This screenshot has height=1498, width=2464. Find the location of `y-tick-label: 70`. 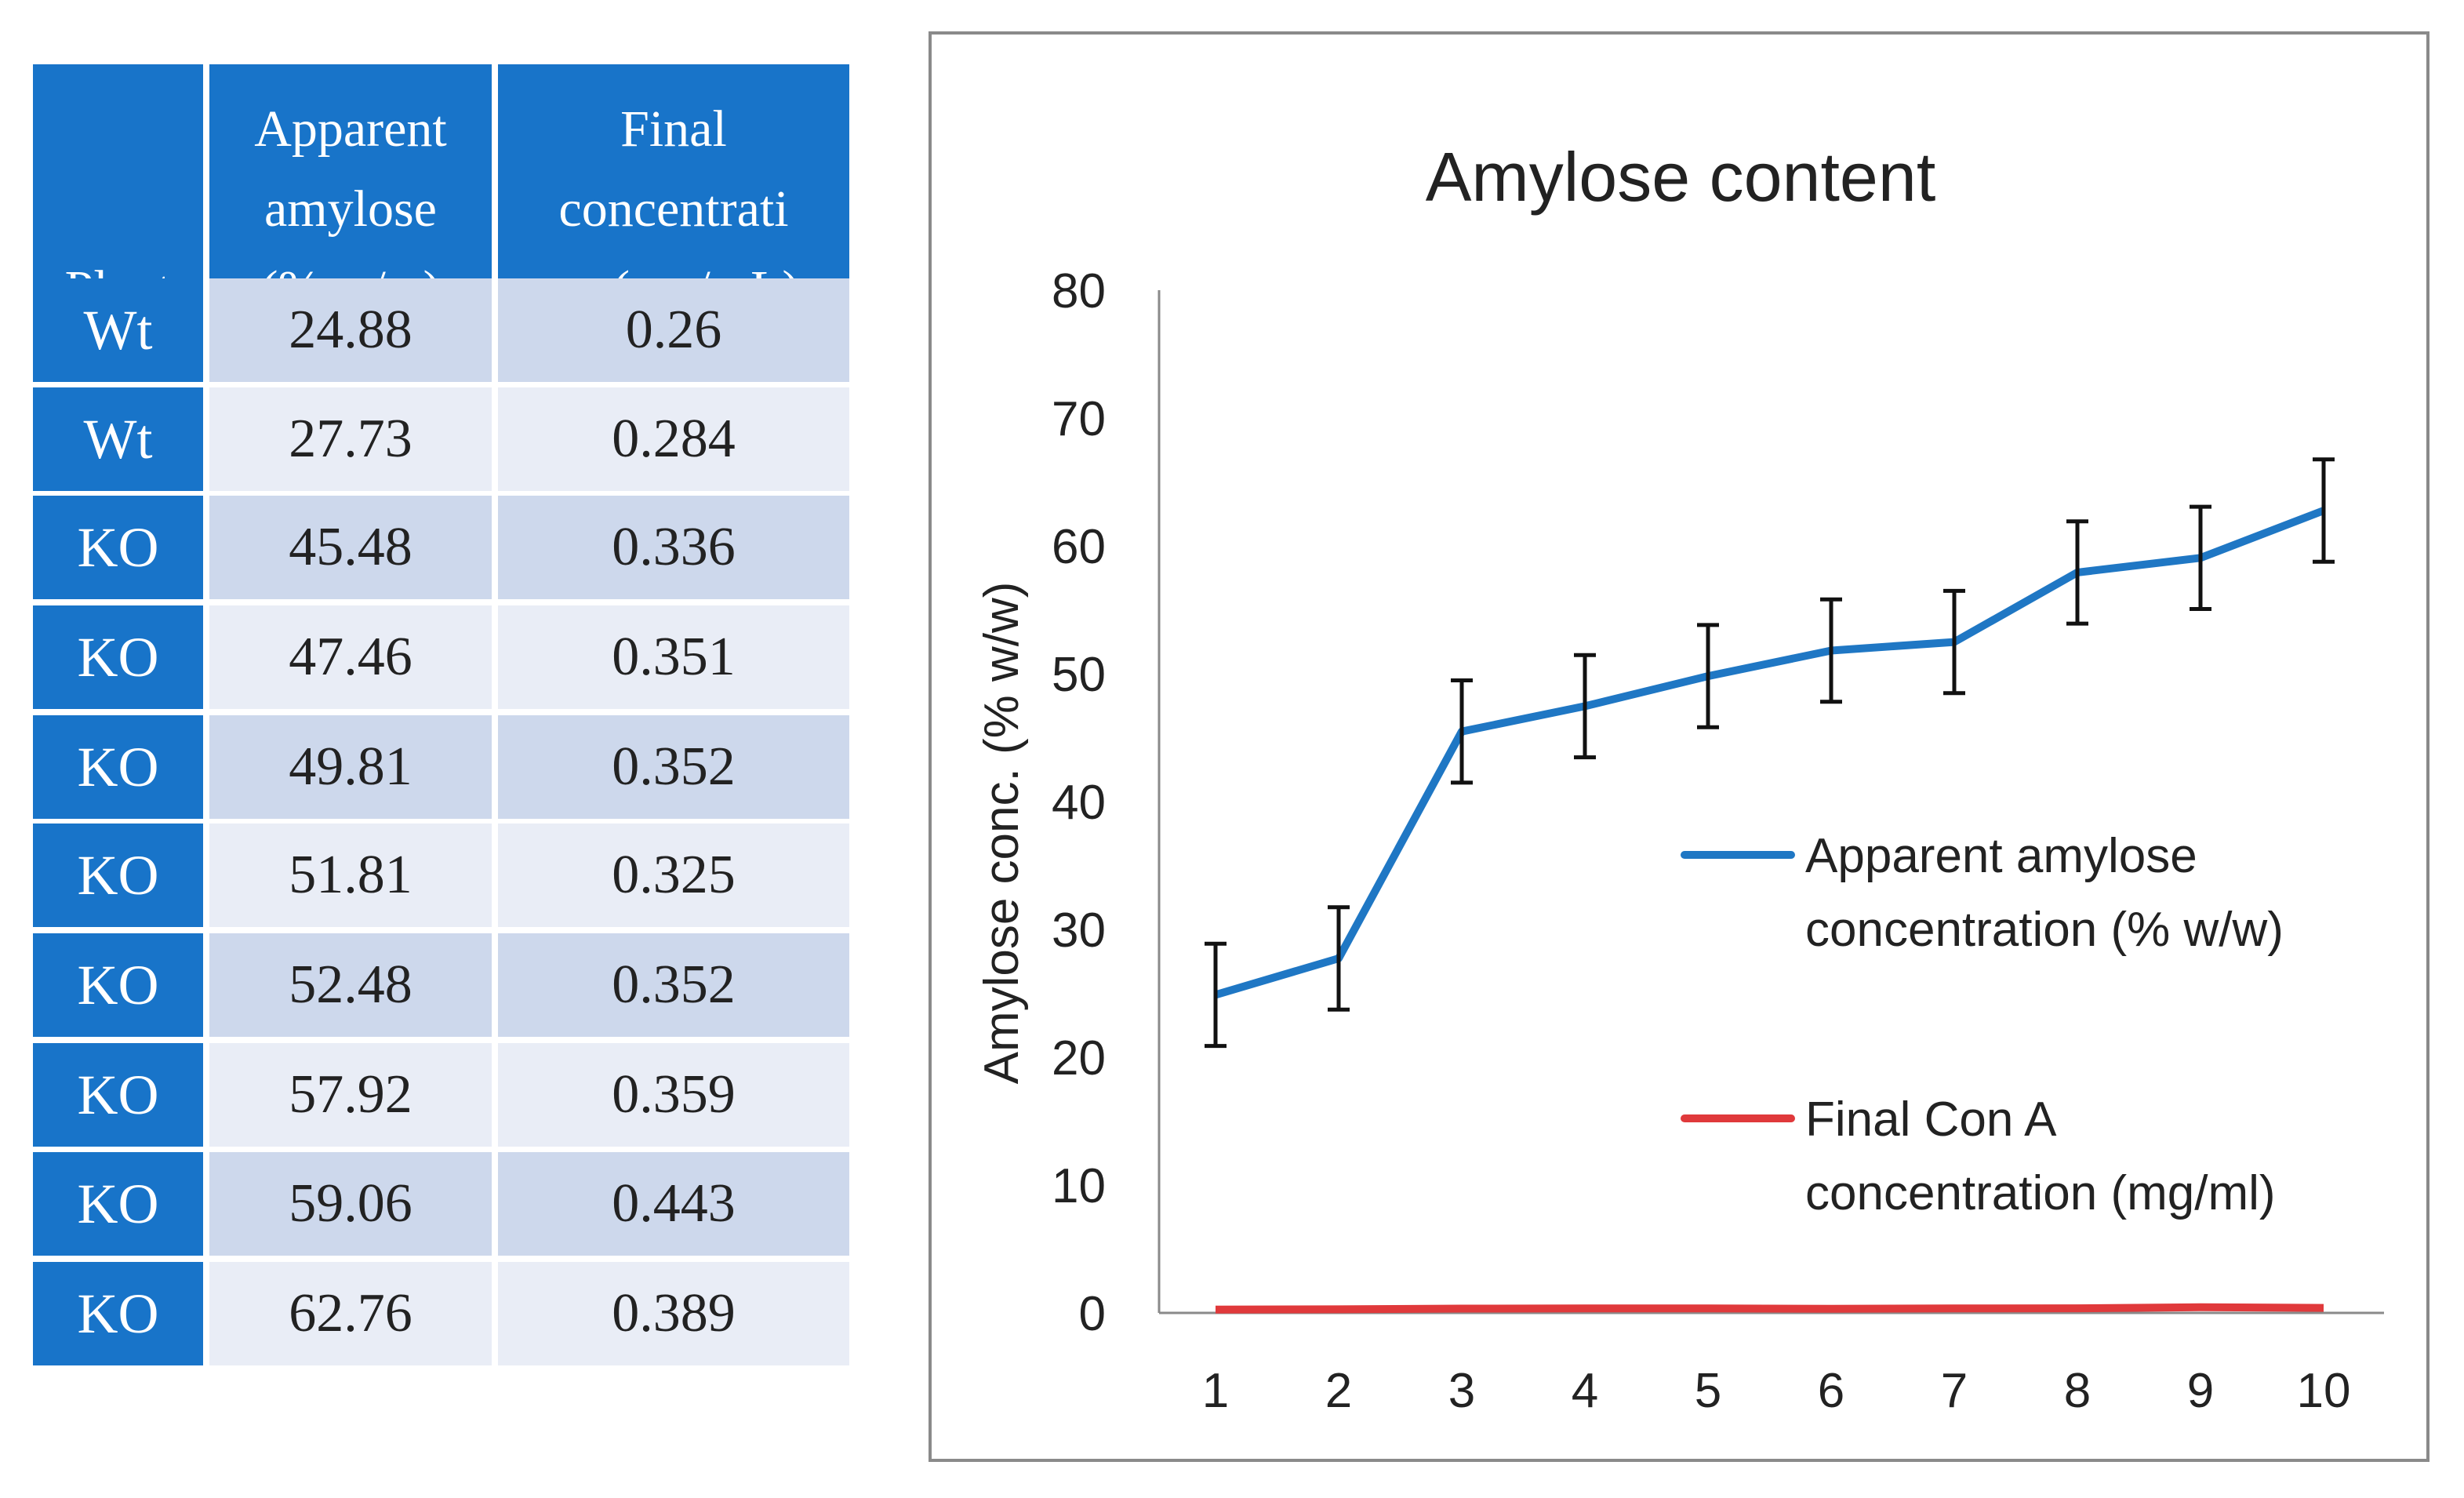

y-tick-label: 70 is located at coordinates (1079, 419).